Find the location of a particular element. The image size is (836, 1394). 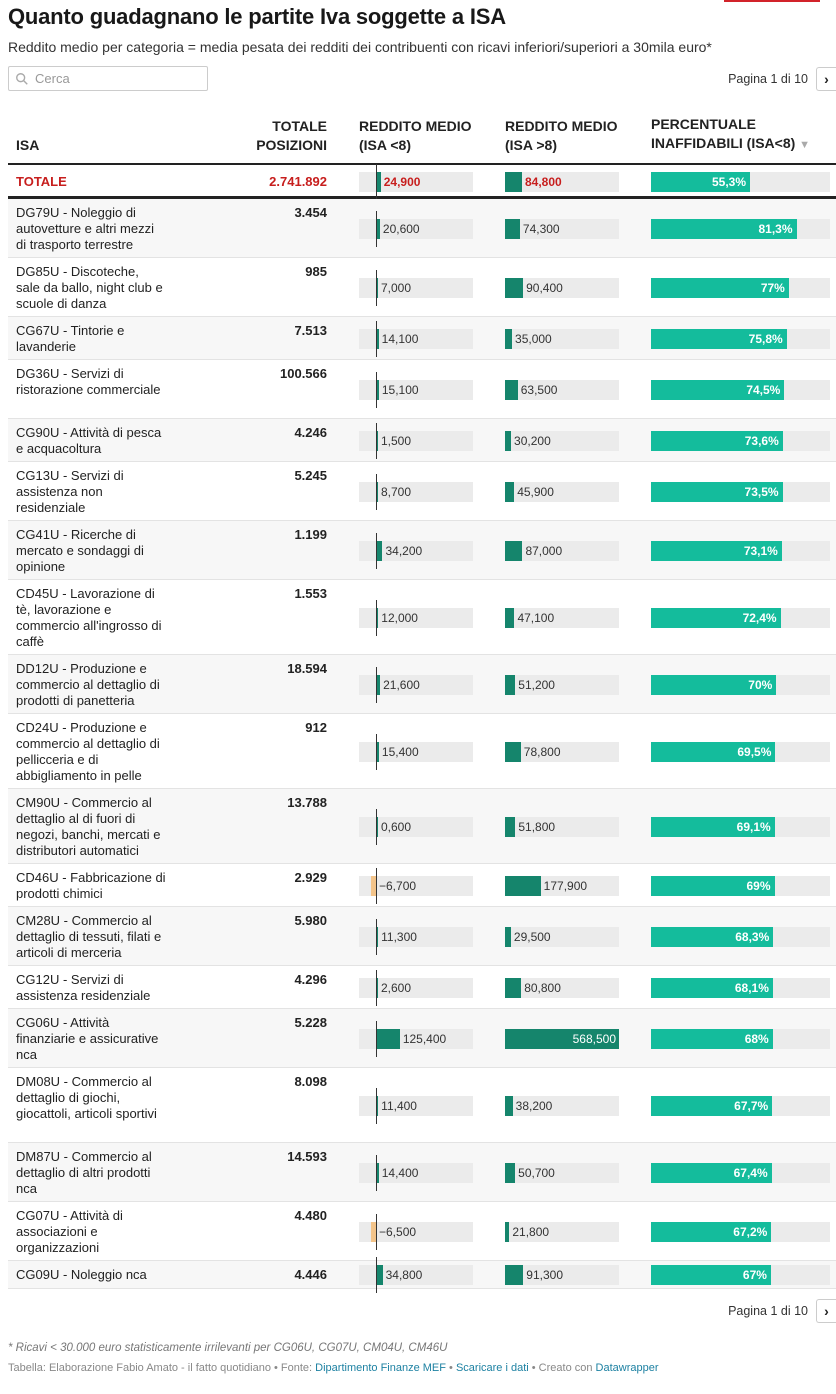

reddito-gt8-cell: 177,900 is located at coordinates (562, 886).